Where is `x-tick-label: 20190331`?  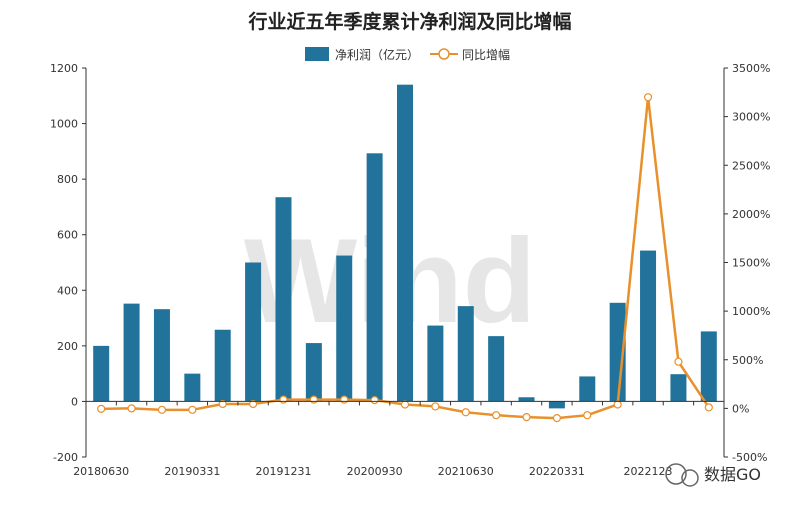
x-tick-label: 20190331 is located at coordinates (192, 471).